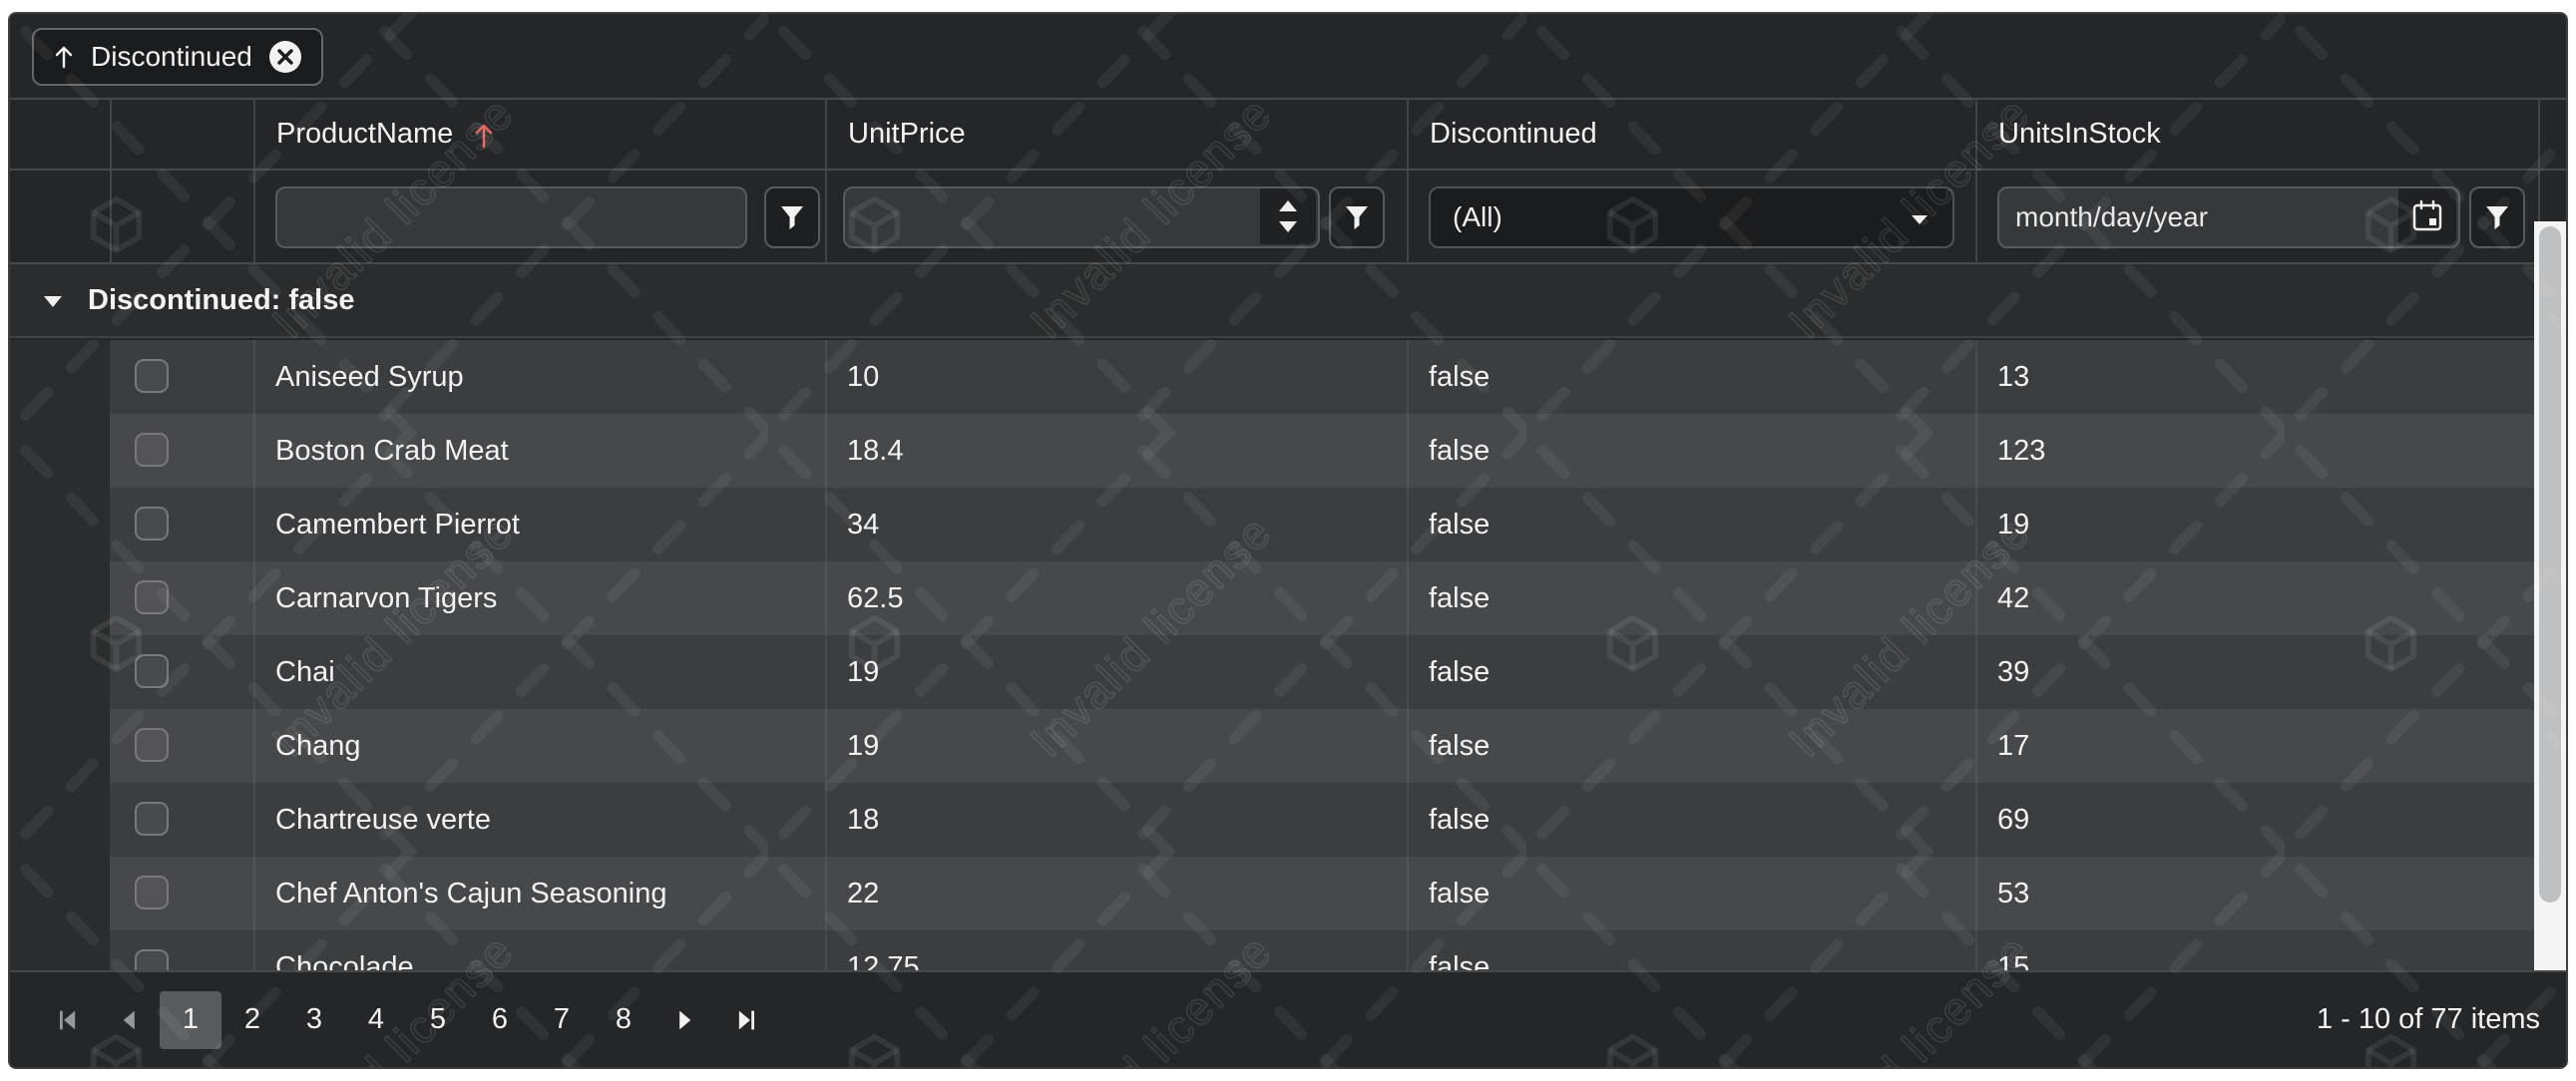 The width and height of the screenshot is (2576, 1081). What do you see at coordinates (1116, 451) in the screenshot?
I see `cell-unitprice: 18.4` at bounding box center [1116, 451].